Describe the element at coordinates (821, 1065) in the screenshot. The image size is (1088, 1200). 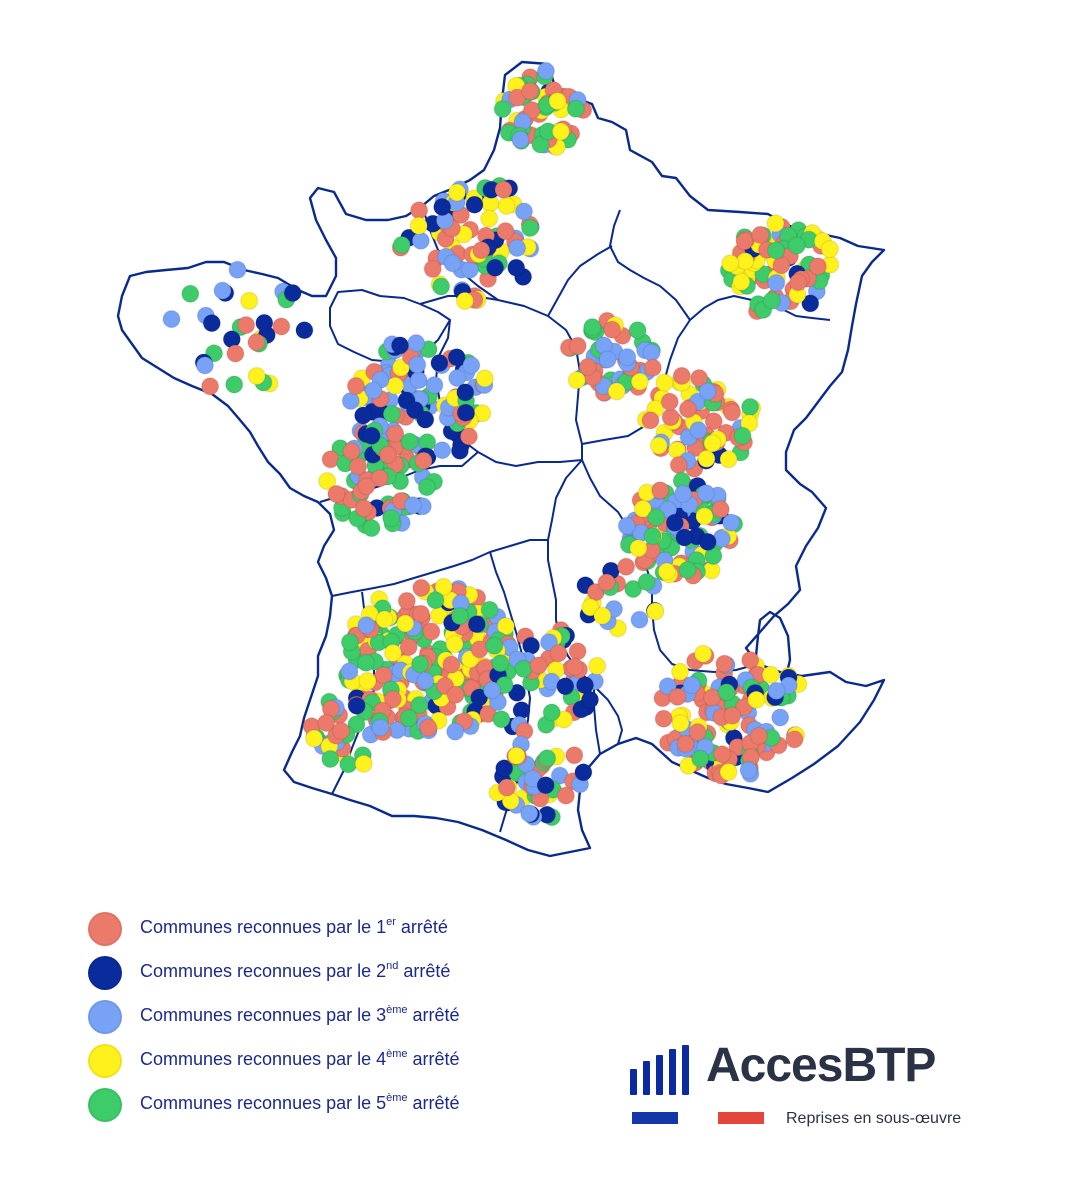
I see `logo-name: AccesBTP` at that location.